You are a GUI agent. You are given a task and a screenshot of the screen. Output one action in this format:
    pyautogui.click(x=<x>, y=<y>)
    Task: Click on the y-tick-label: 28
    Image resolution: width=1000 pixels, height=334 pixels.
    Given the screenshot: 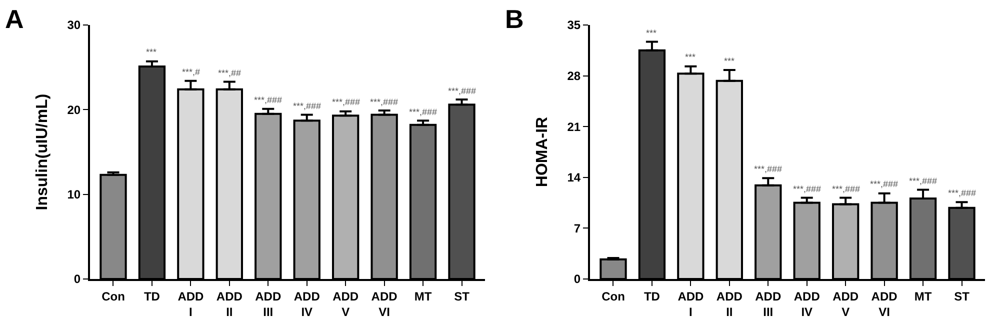 What is the action you would take?
    pyautogui.click(x=574, y=76)
    